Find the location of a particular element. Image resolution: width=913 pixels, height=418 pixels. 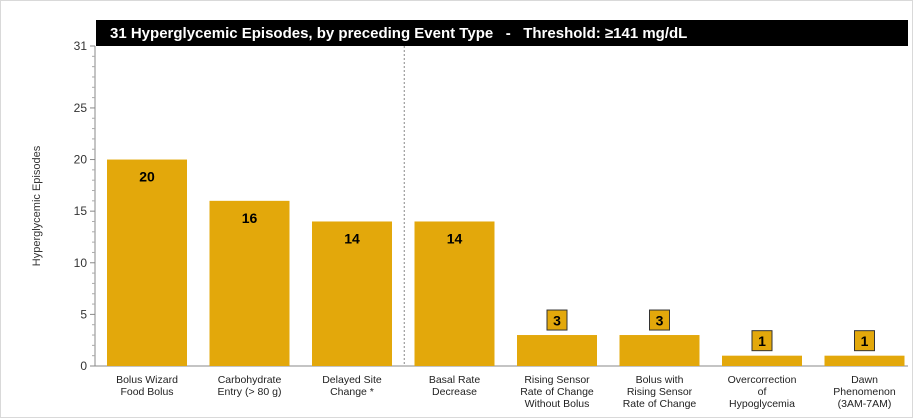

x-tick-label: Dawn is located at coordinates (864, 380).